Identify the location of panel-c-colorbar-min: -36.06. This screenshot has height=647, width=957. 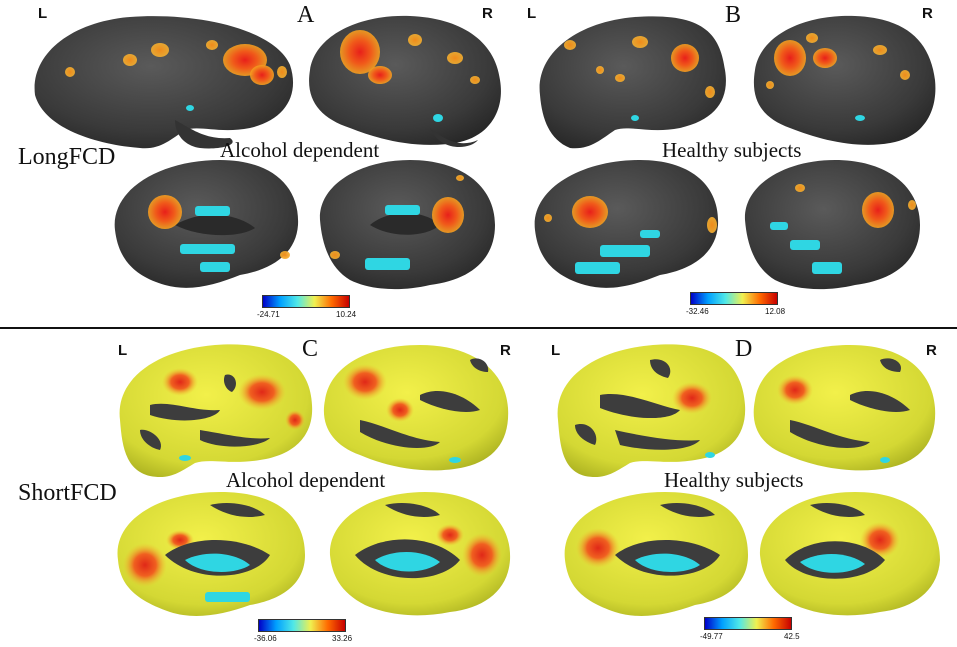
(265, 638).